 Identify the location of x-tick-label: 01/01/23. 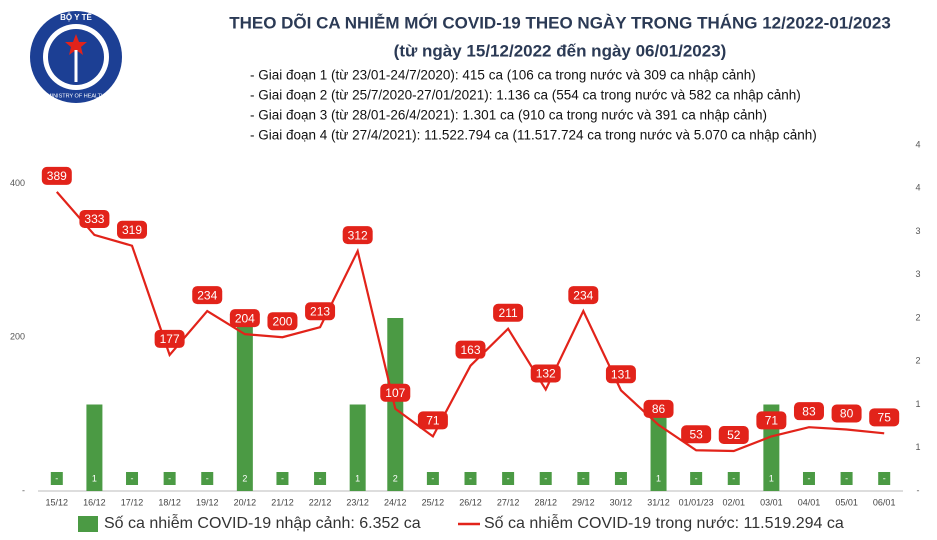
(696, 502).